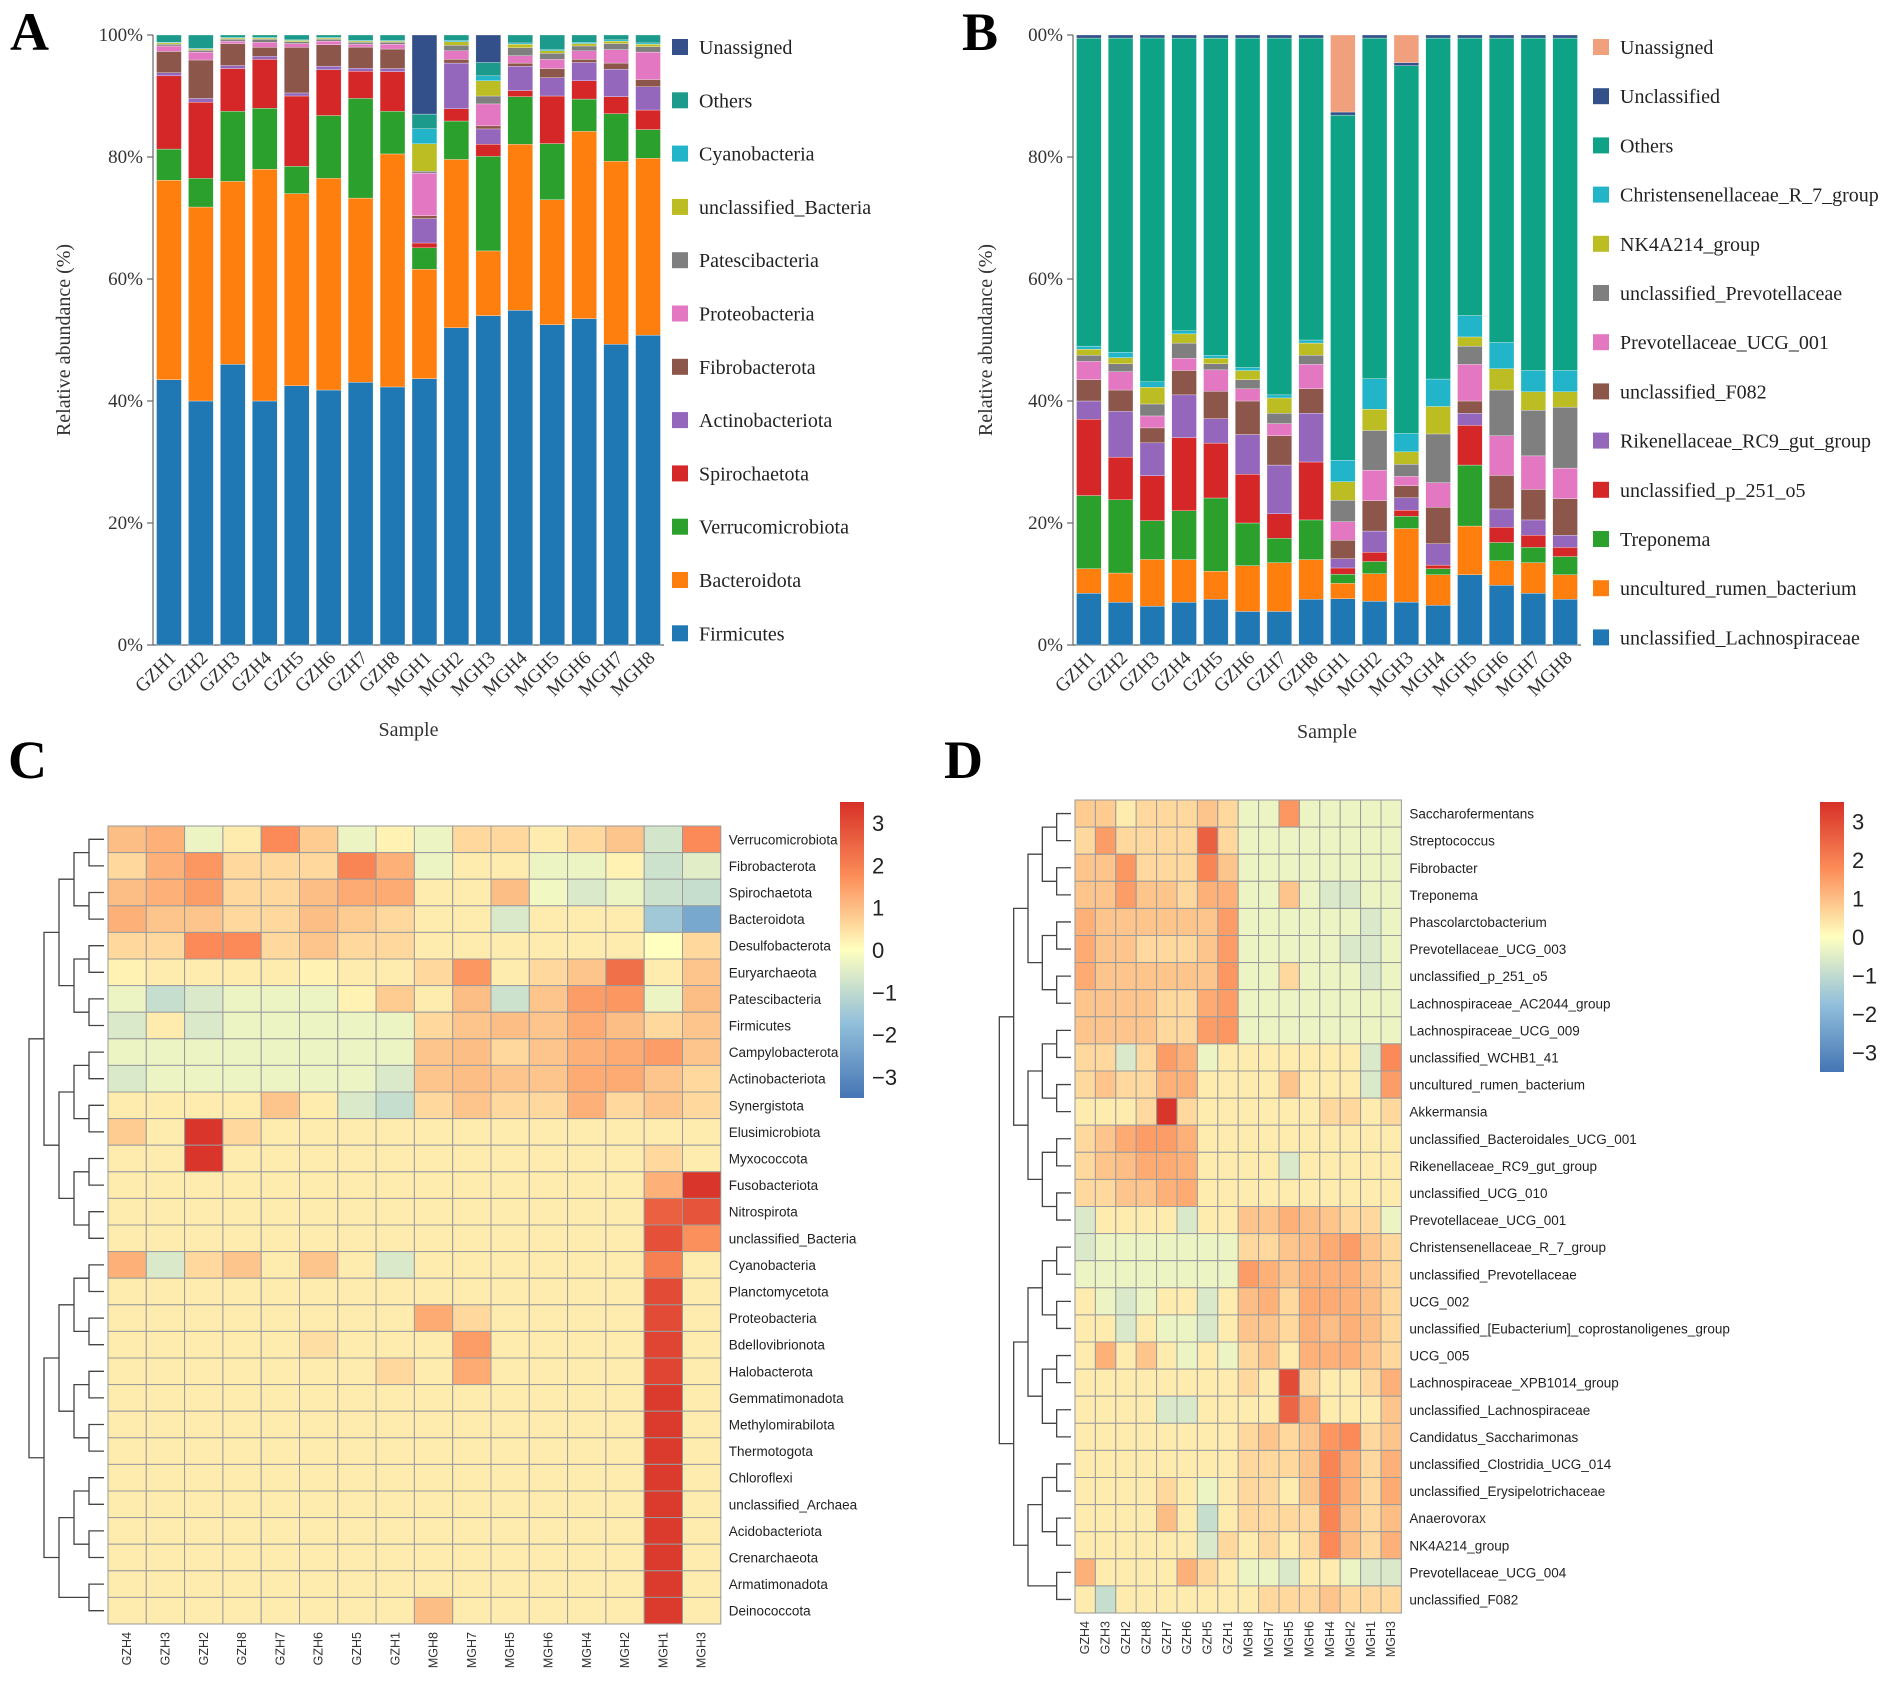 This screenshot has width=1902, height=1683. What do you see at coordinates (1121, 434) in the screenshot?
I see `bar-rikenellaceae-rc9-gut-group-gzh2` at bounding box center [1121, 434].